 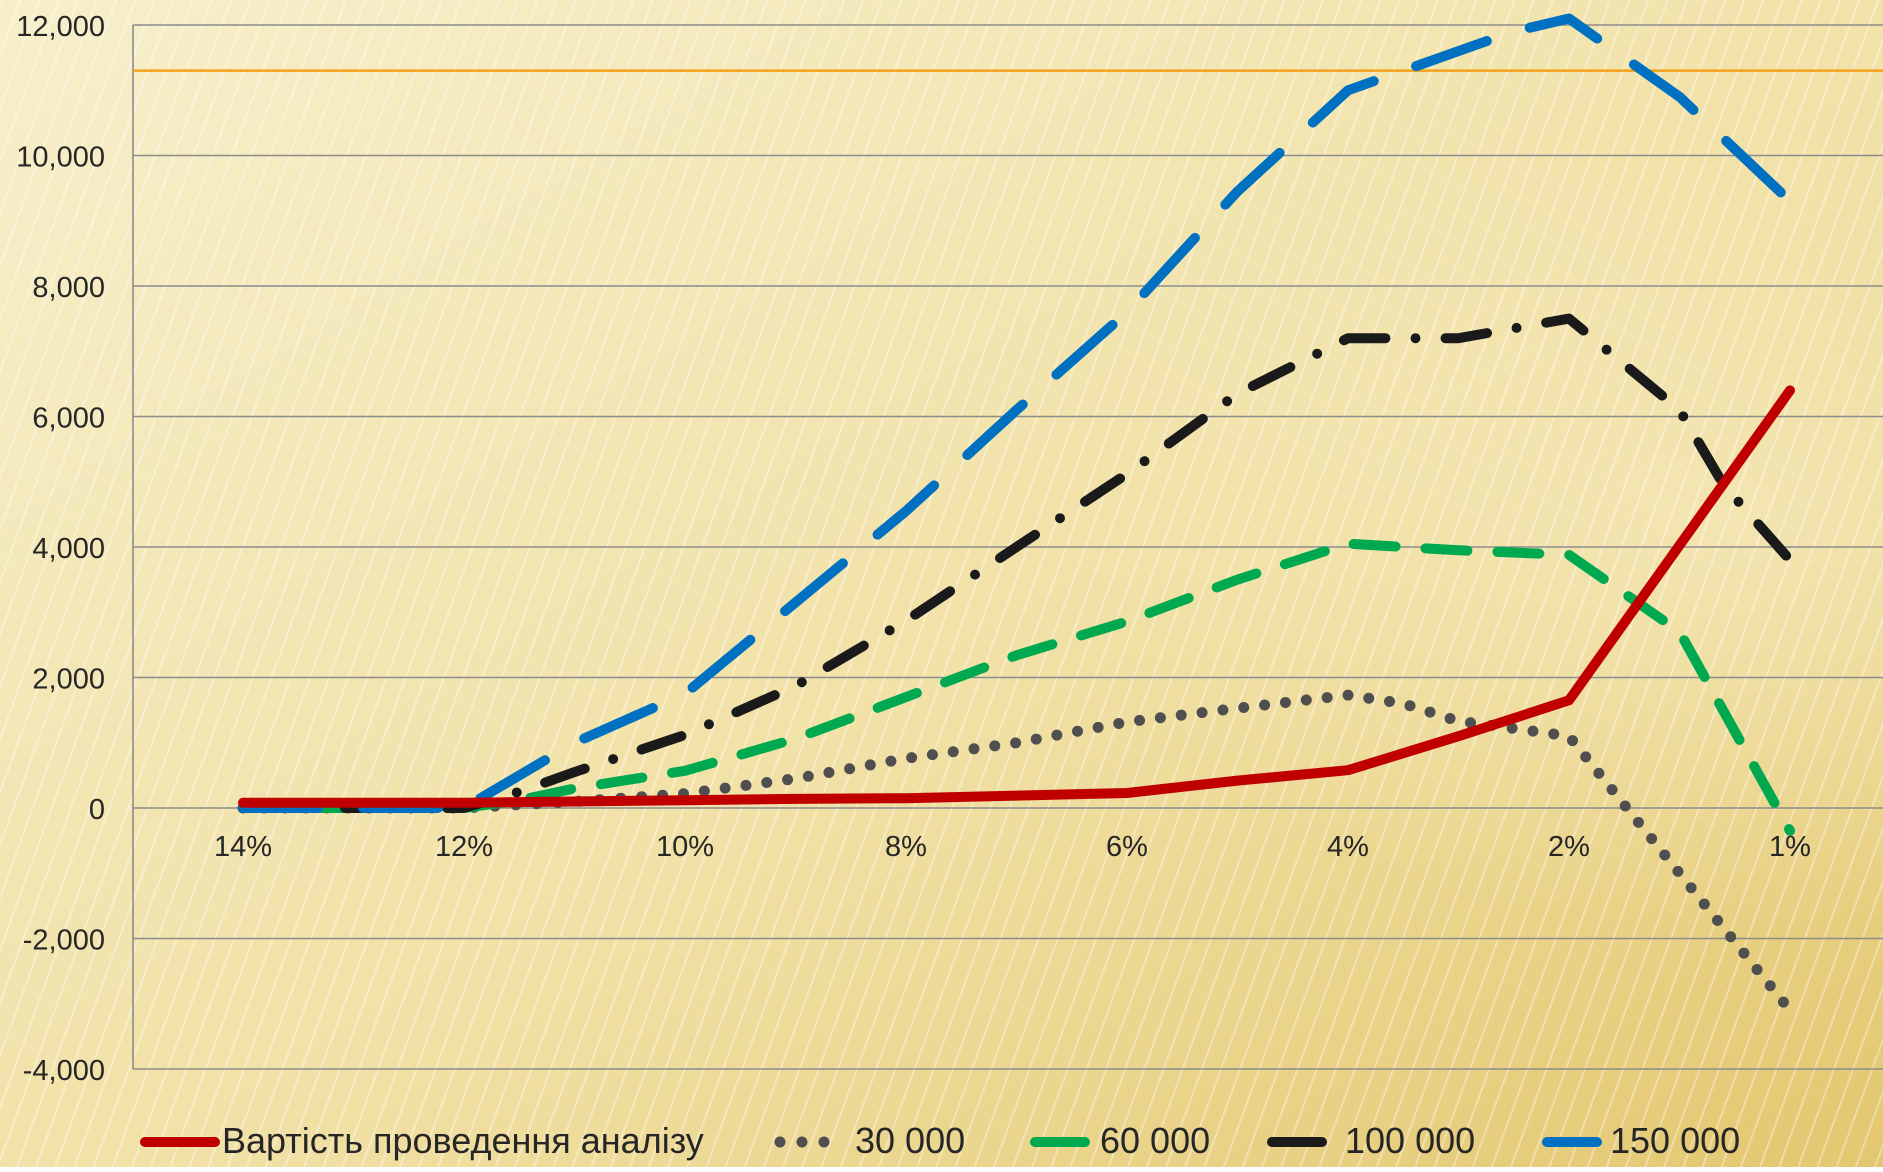 I want to click on y-tick-label: -4,000, so click(x=64, y=1071).